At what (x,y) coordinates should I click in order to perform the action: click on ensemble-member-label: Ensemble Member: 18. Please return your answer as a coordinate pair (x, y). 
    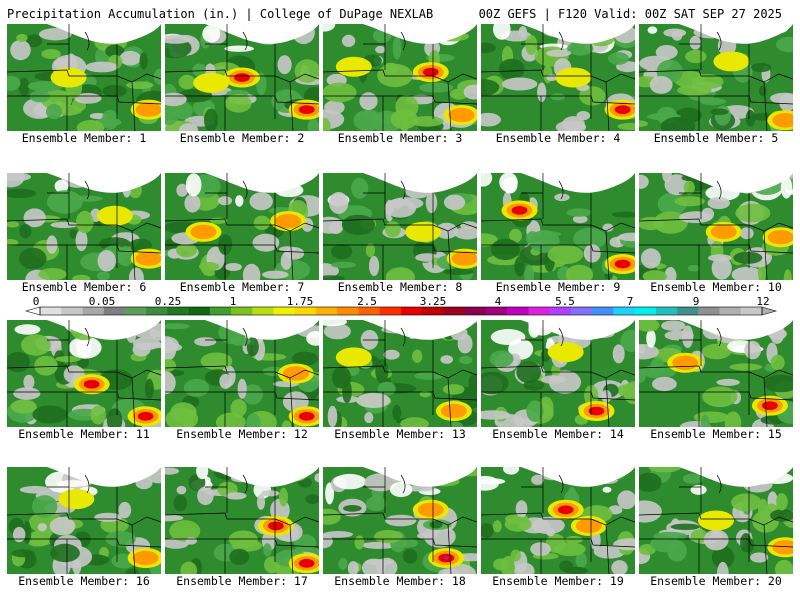
    Looking at the image, I should click on (400, 581).